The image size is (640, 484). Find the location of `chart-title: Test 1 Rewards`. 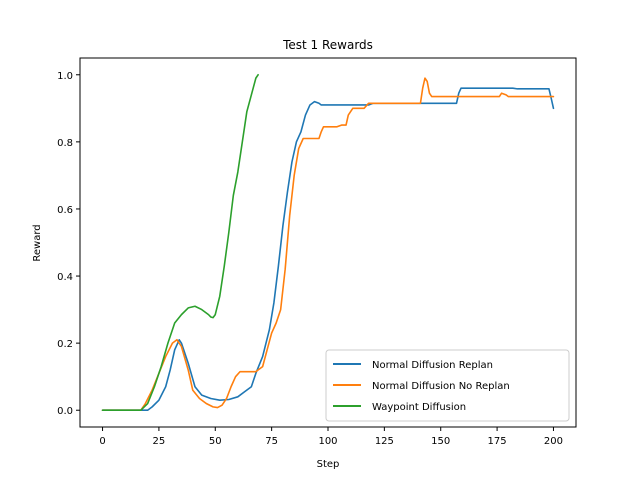

chart-title: Test 1 Rewards is located at coordinates (327, 45).